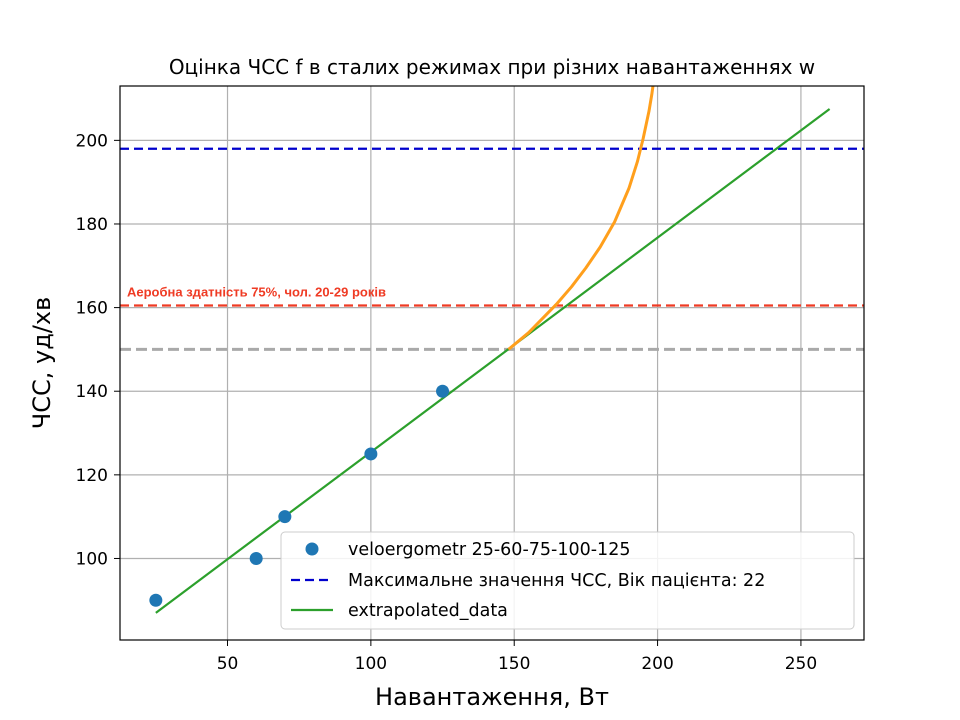  Describe the element at coordinates (92, 309) in the screenshot. I see `y-tick-label: 160` at that location.